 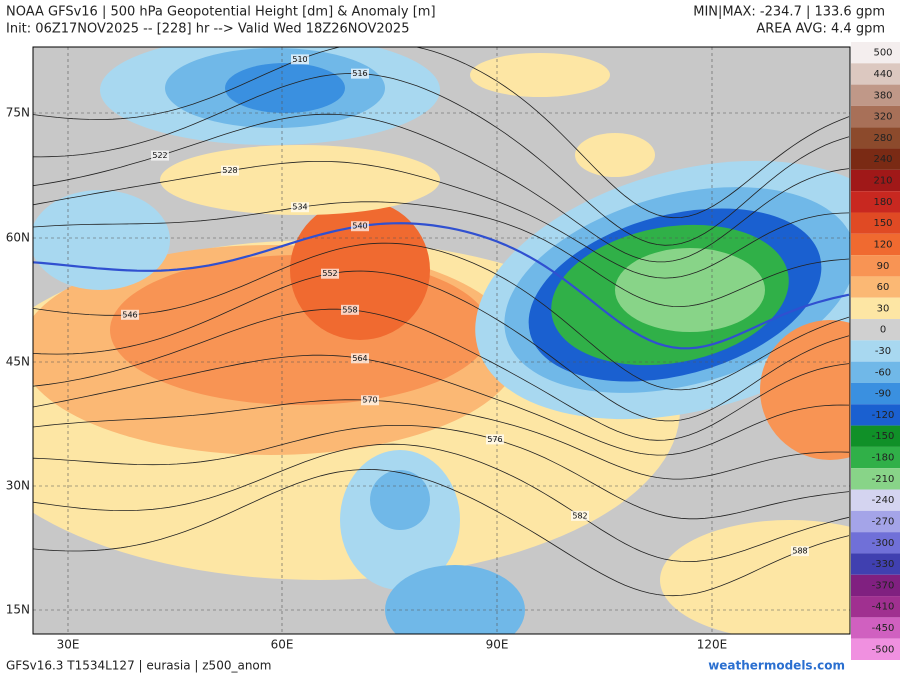 What do you see at coordinates (712, 645) in the screenshot?
I see `lon-label: 120E` at bounding box center [712, 645].